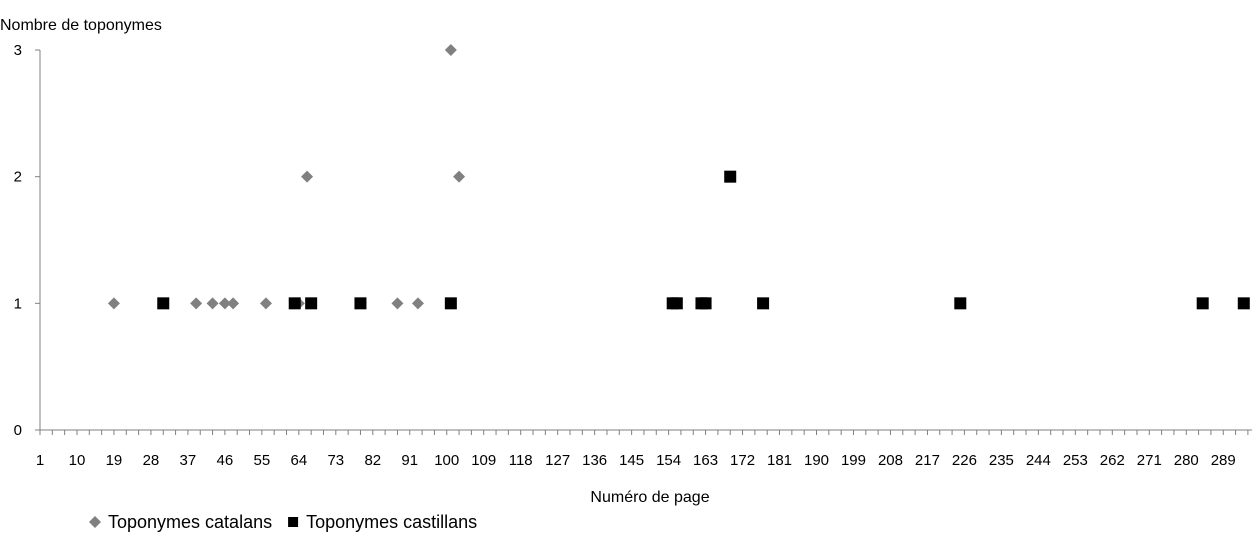  I want to click on x-tick-label: 1, so click(40, 460).